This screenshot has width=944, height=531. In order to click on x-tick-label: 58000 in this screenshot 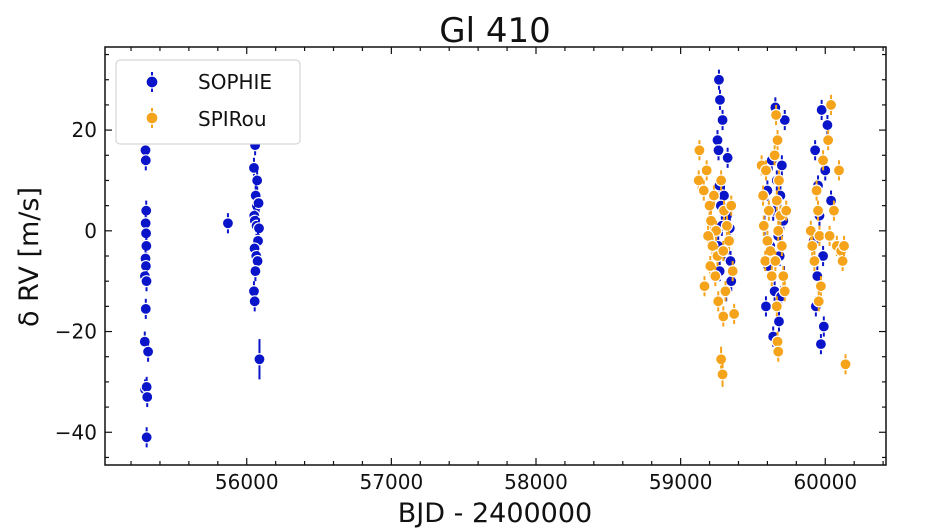, I will do `click(536, 482)`.